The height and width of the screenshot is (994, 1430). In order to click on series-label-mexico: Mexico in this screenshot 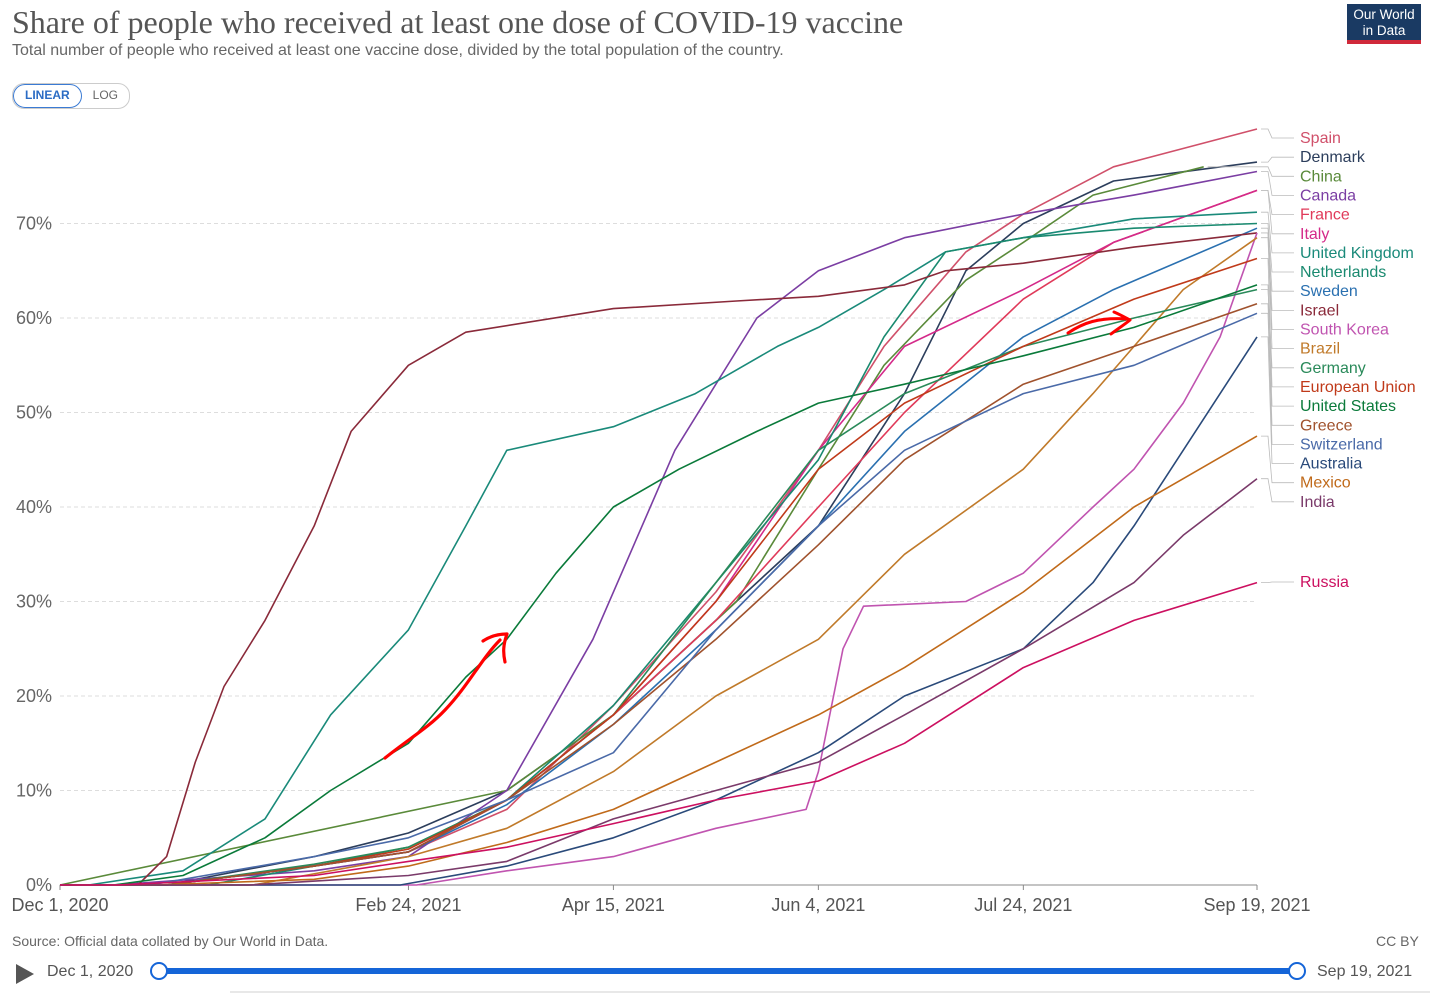, I will do `click(1325, 483)`.